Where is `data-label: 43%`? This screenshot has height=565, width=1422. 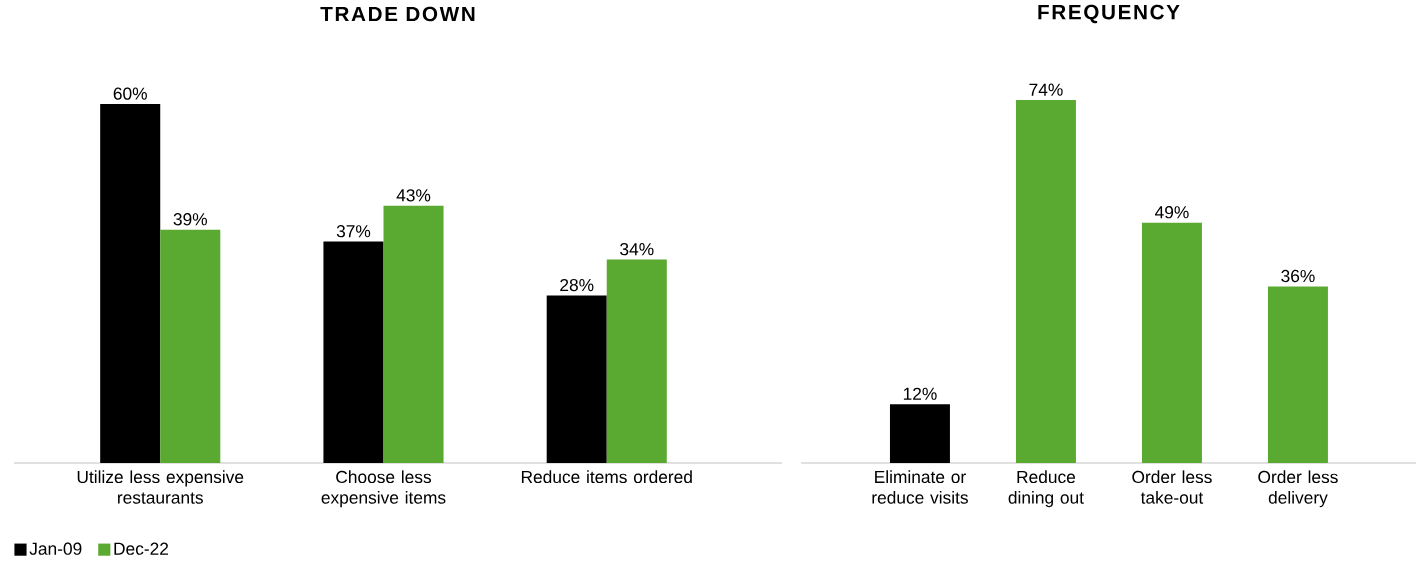 data-label: 43% is located at coordinates (413, 195).